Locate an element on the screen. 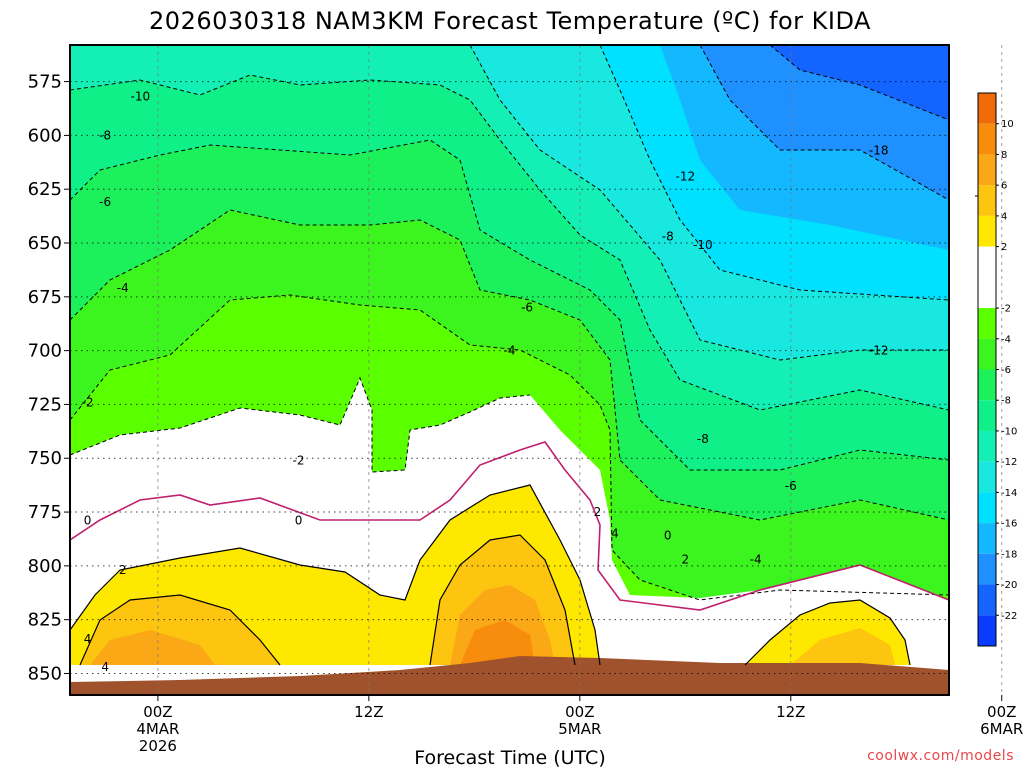 This screenshot has width=1024, height=768. y-tick-label: 725 is located at coordinates (45, 404).